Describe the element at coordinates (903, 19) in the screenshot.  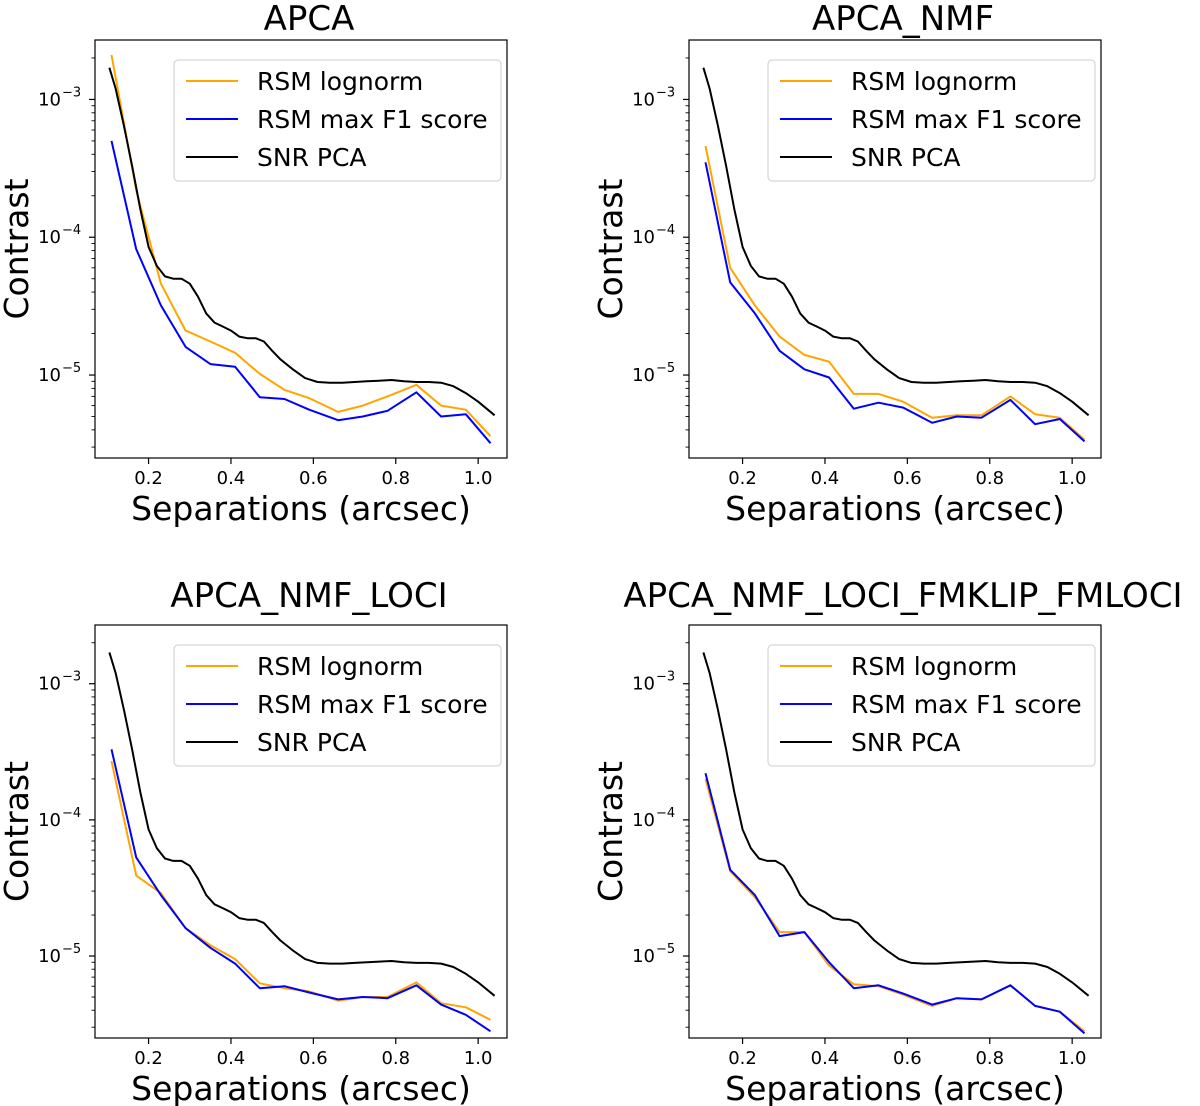
I see `chart-title: APCA_NMF` at that location.